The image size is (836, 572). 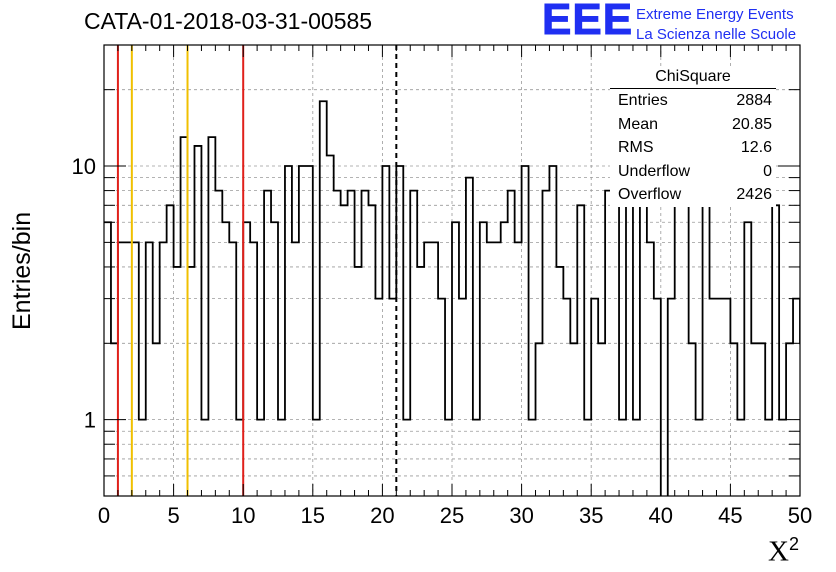 I want to click on x-axis-label-exponent: 2, so click(x=793, y=544).